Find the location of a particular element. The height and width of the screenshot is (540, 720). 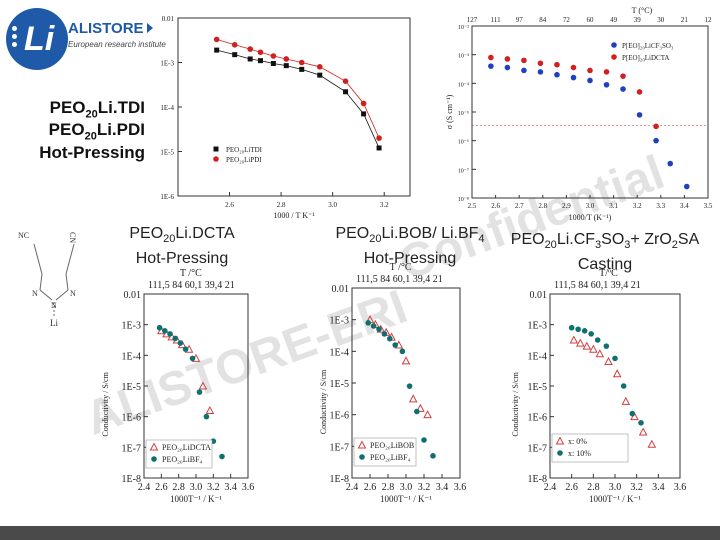

atom-li: Li is located at coordinates (54, 323).